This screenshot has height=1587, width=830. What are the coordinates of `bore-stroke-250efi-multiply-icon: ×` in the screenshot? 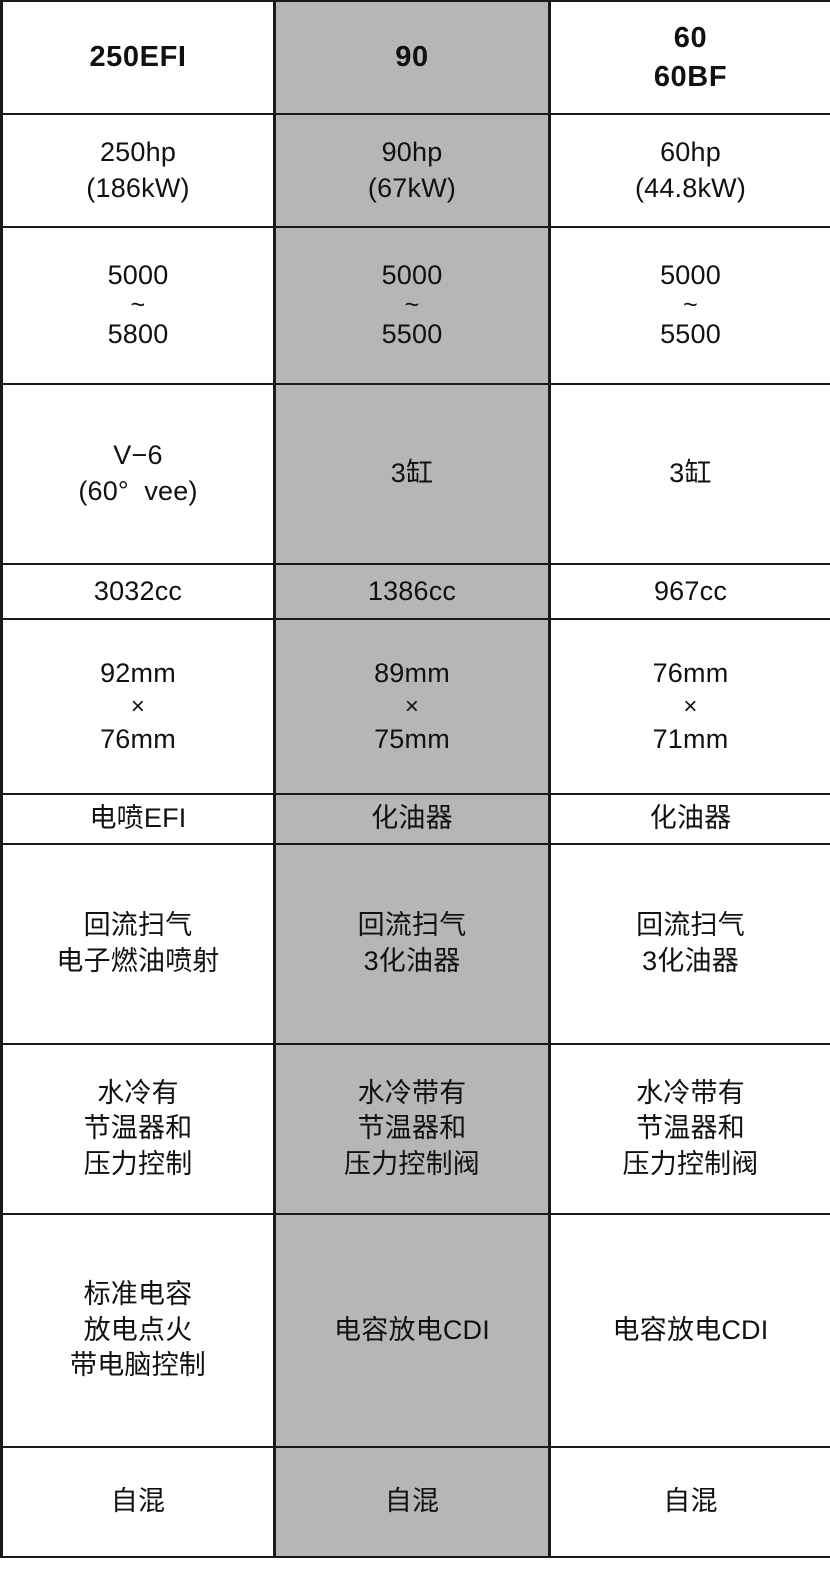 It's located at (138, 706).